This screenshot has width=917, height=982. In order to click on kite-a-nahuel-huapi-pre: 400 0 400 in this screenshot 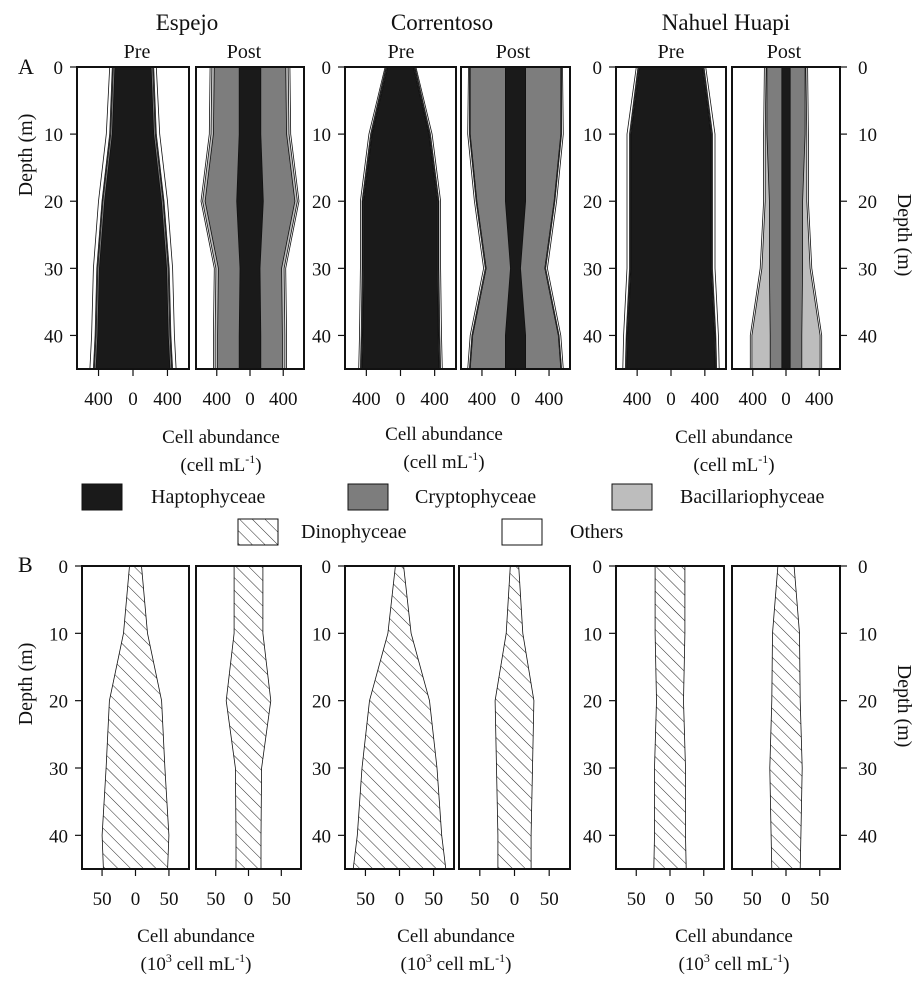, I will do `click(671, 238)`.